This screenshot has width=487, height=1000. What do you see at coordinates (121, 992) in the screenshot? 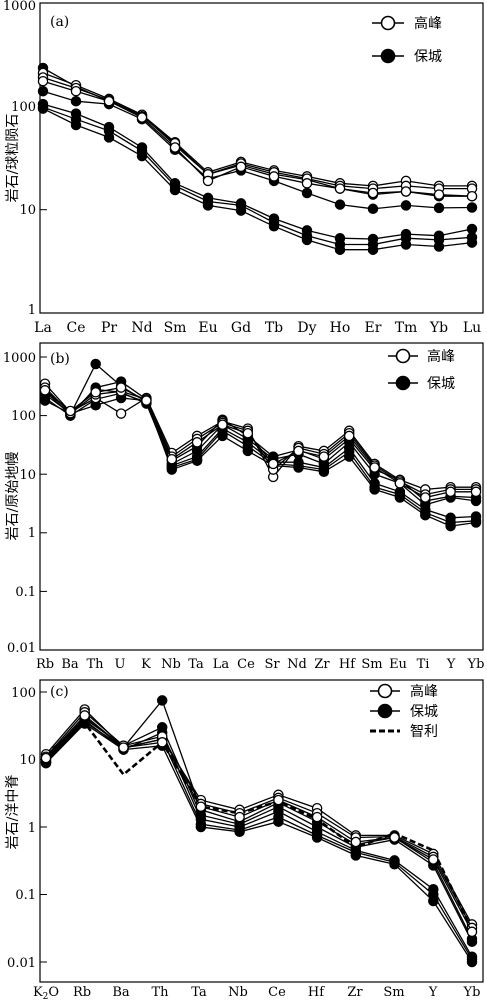
I see `x-tick-label-c-Ba: Ba` at bounding box center [121, 992].